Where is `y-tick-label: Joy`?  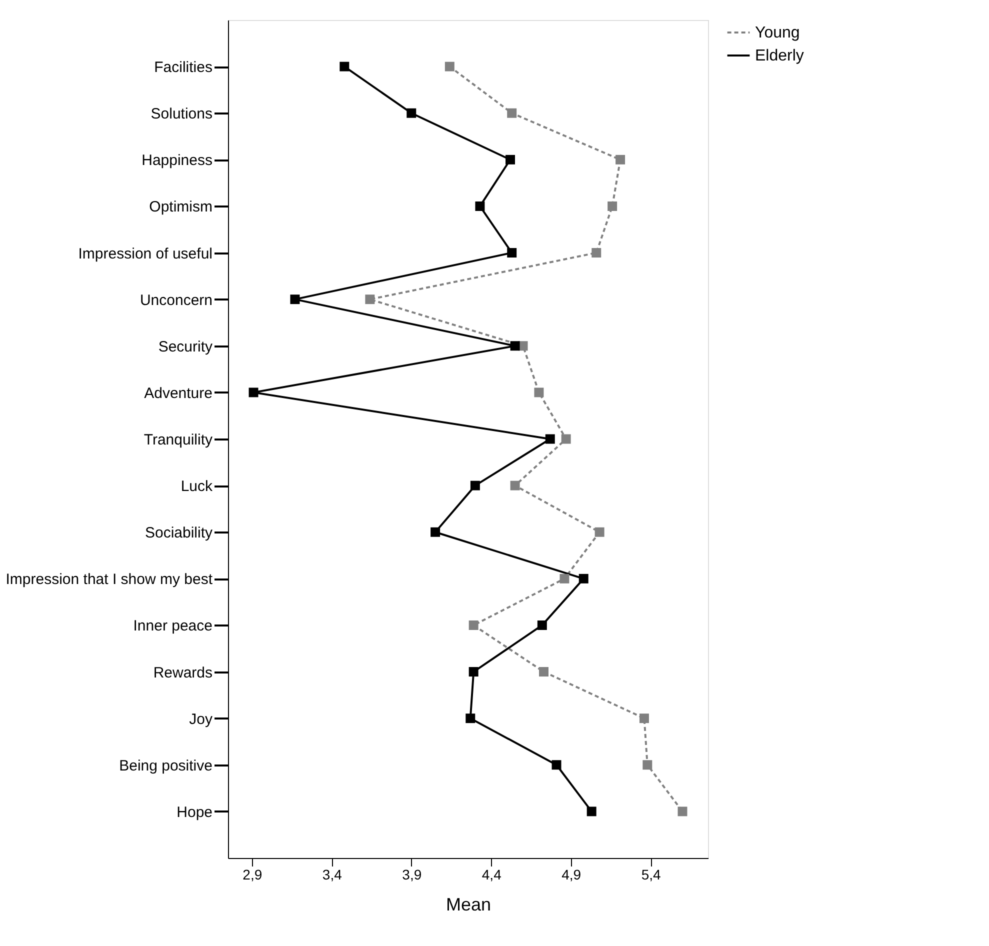 y-tick-label: Joy is located at coordinates (201, 719).